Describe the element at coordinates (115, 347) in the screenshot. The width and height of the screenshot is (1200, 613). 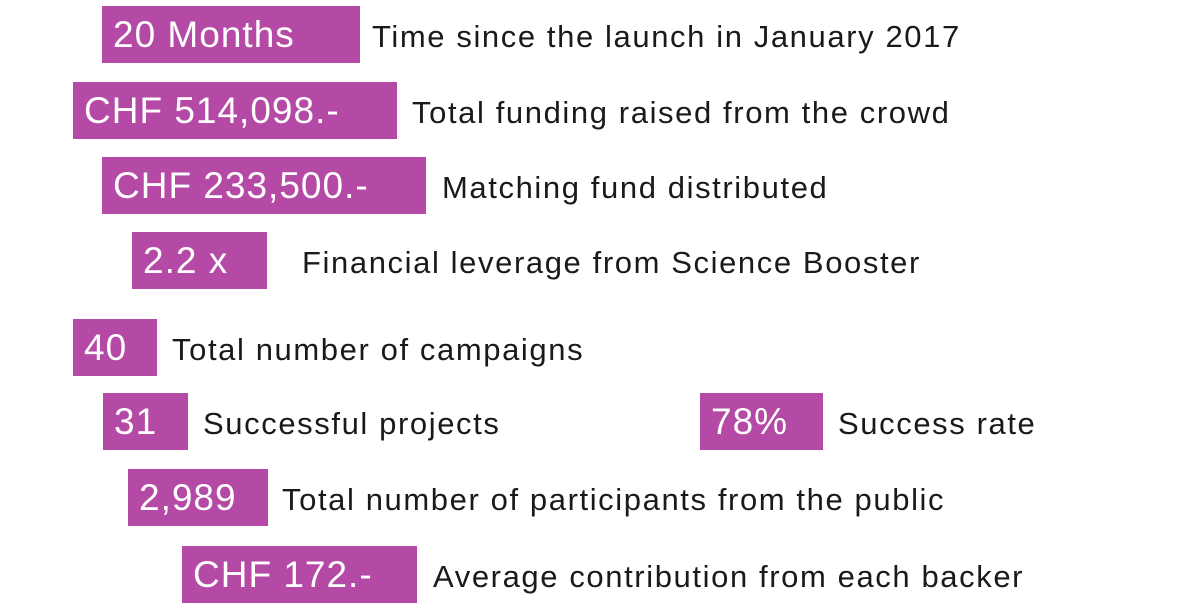
I see `stat-figure: 40` at that location.